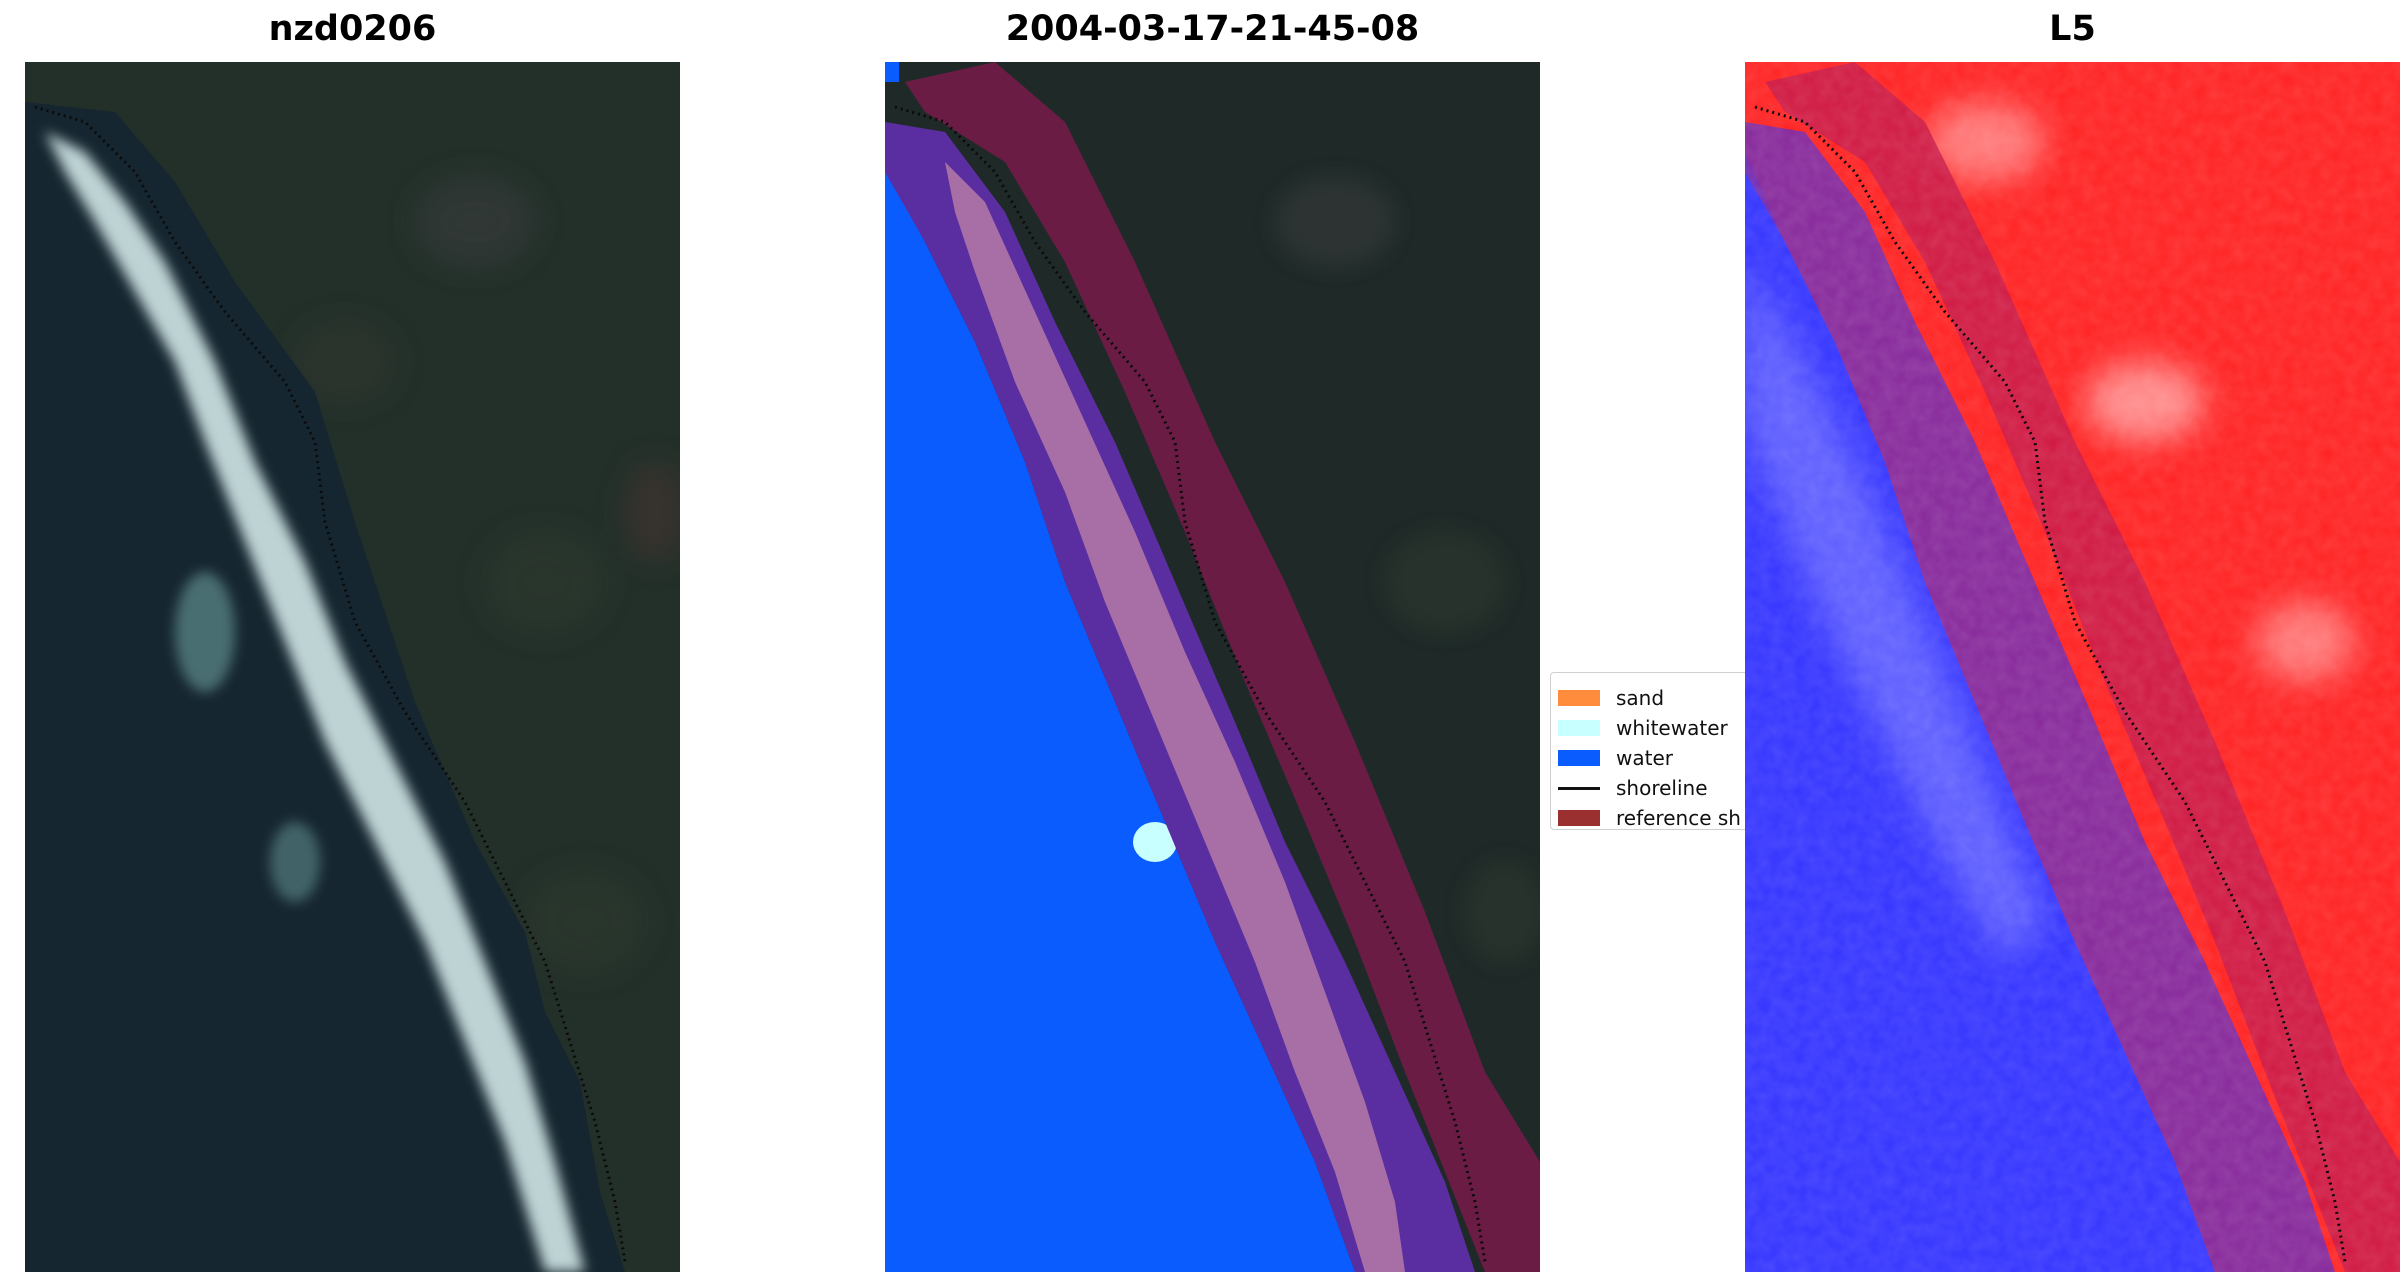  I want to click on legend-item-shoreline: shoreline, so click(1629, 788).